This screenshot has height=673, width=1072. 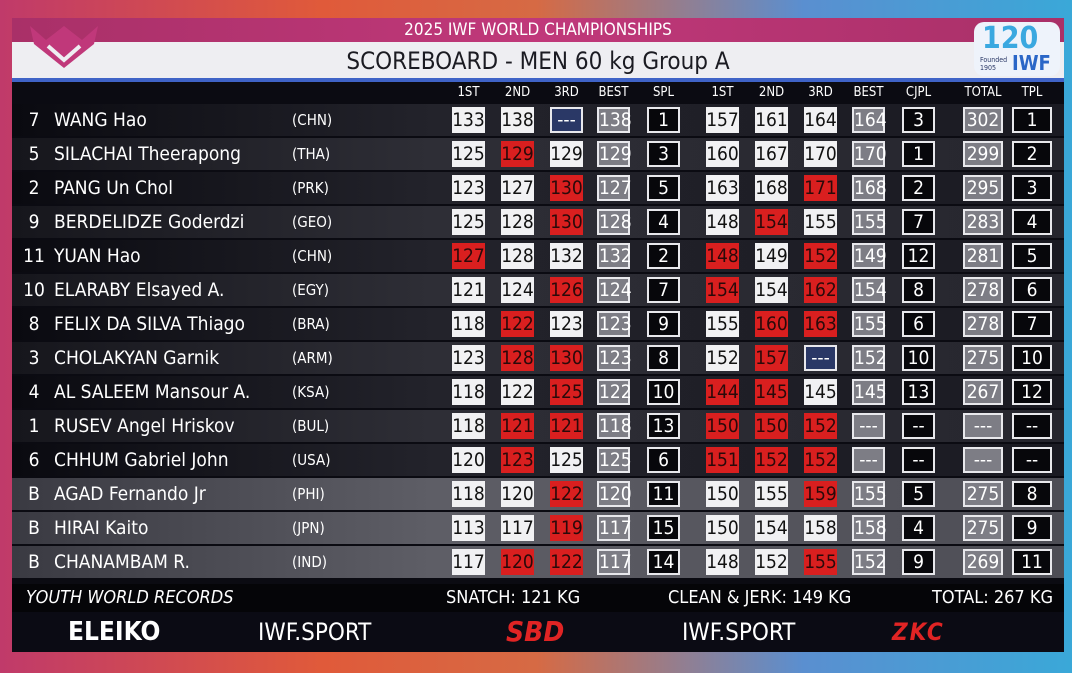 I want to click on score-cell: 129, so click(x=614, y=154).